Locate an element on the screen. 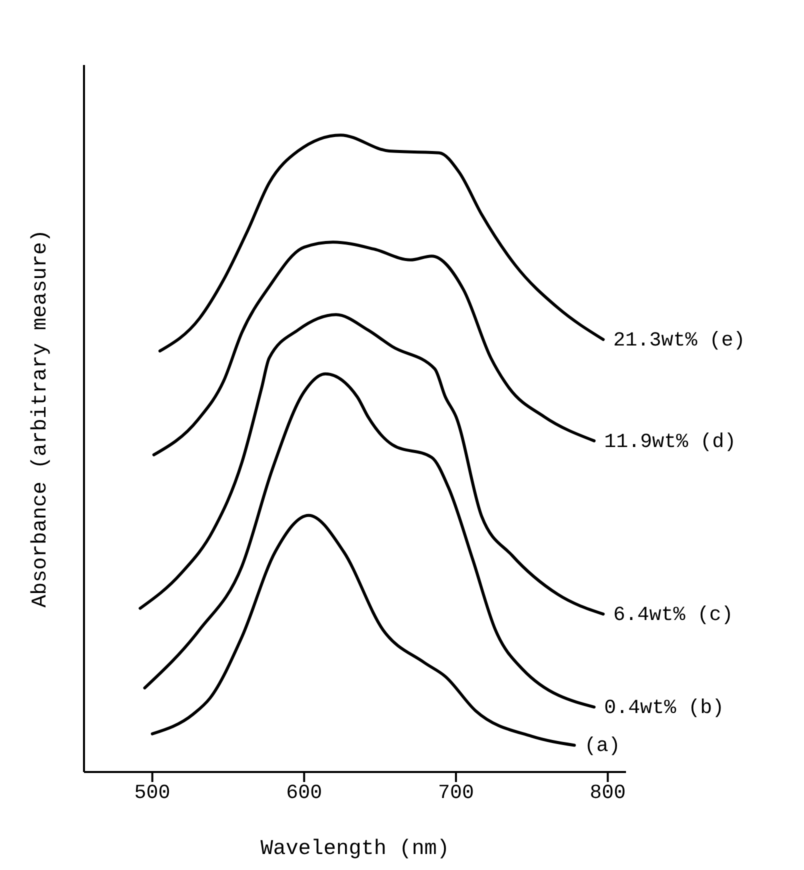 This screenshot has height=870, width=804. x-tick-label: 700 is located at coordinates (456, 794).